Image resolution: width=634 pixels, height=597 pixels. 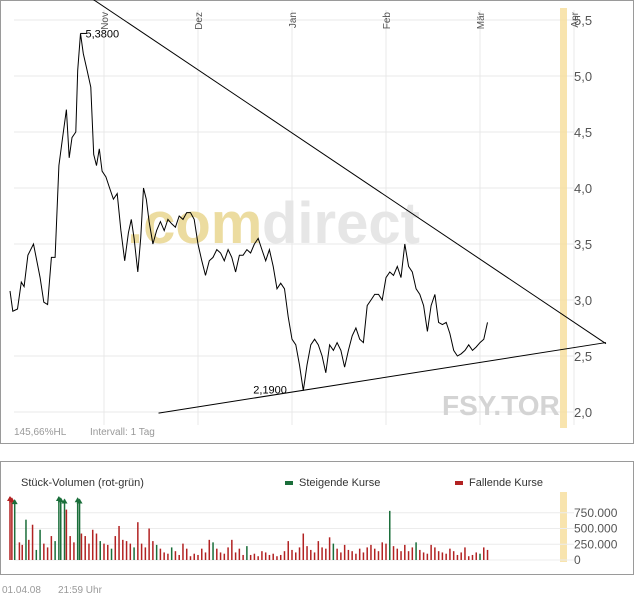 I want to click on y-tick-label: 2,5, so click(x=583, y=356).